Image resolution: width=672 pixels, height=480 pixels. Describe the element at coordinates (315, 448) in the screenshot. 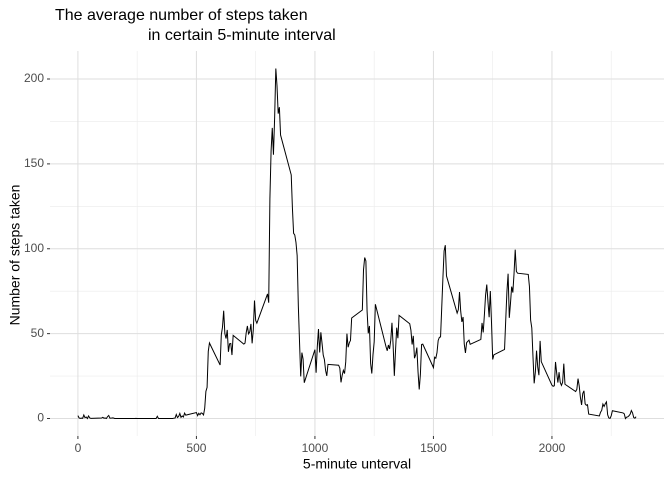

I see `x-tick-label: 1000` at that location.